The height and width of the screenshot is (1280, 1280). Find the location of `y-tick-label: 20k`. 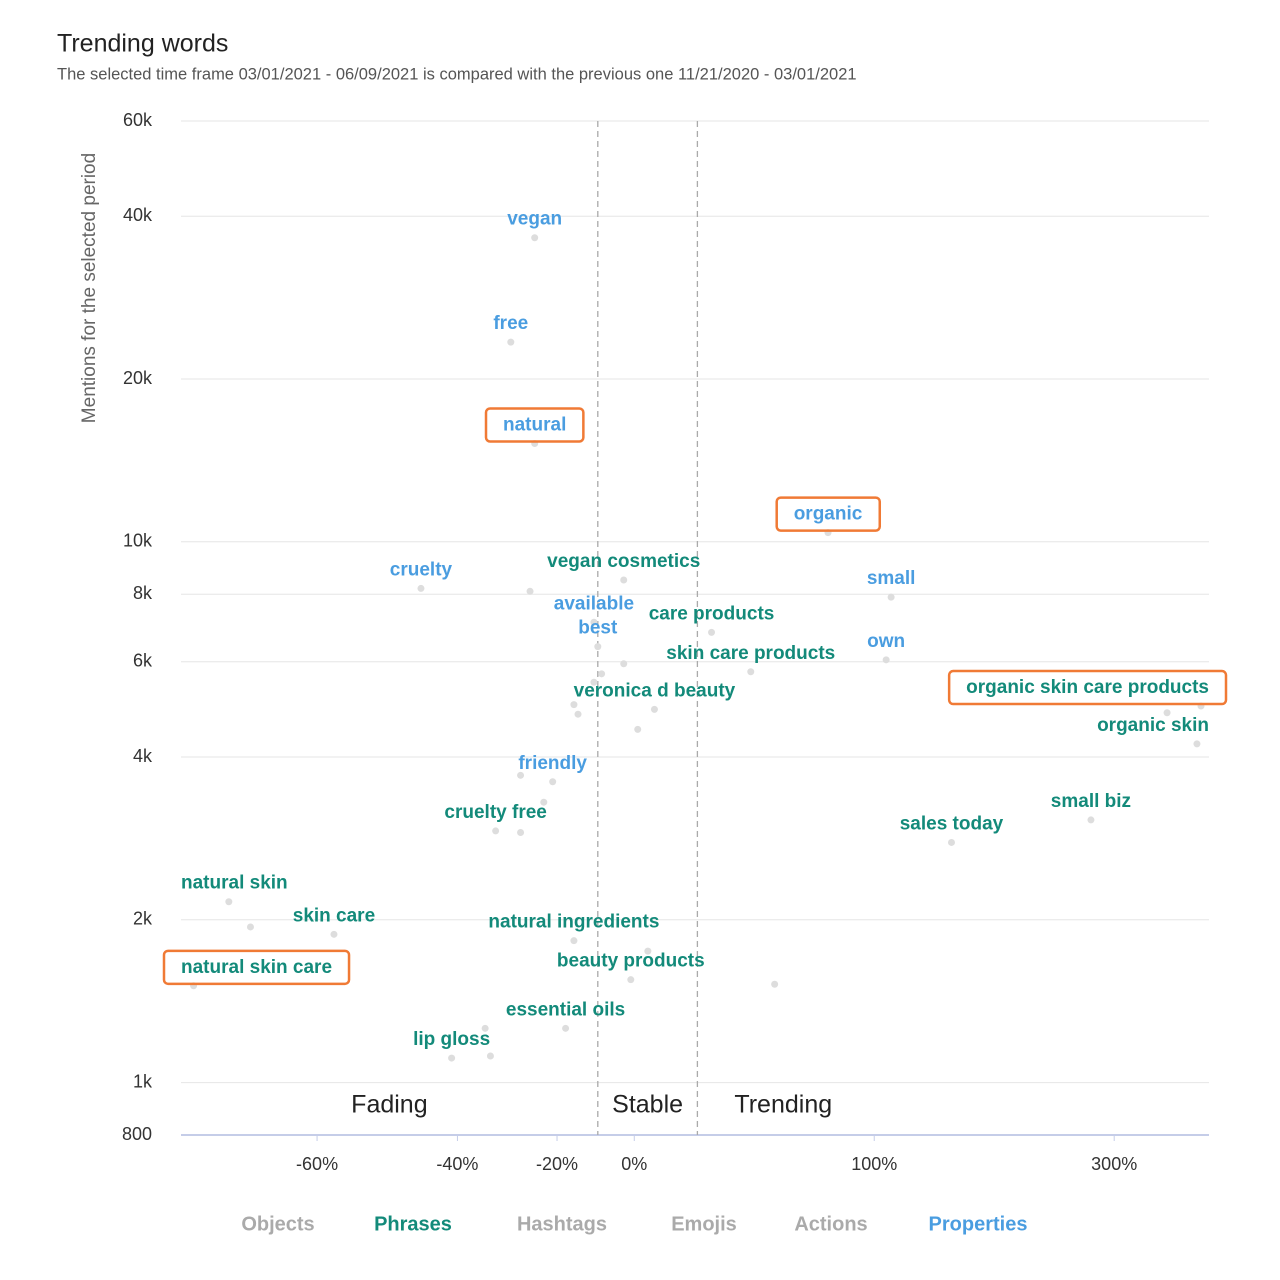

y-tick-label: 20k is located at coordinates (138, 378).